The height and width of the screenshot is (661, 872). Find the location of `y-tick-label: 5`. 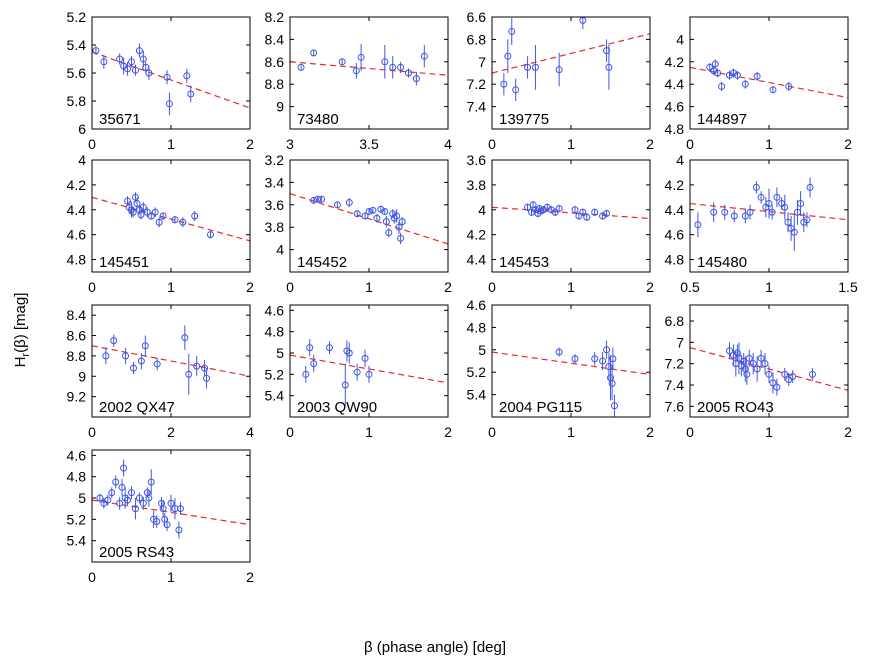

y-tick-label: 5 is located at coordinates (280, 353).